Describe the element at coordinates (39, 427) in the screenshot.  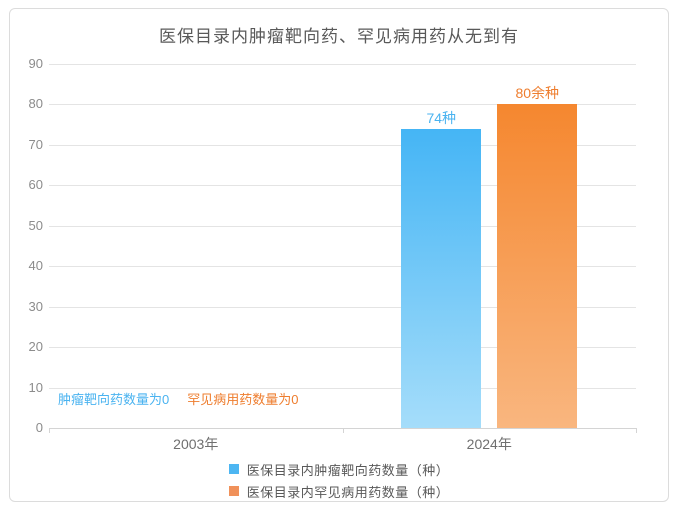
I see `y-tick-label: 0` at that location.